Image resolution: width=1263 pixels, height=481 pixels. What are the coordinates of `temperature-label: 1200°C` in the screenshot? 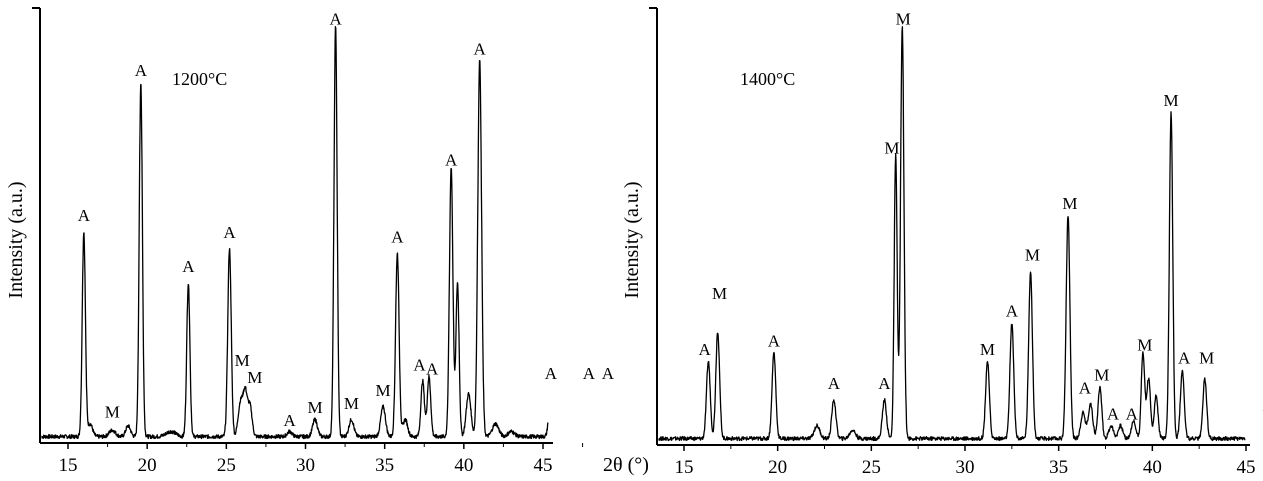 It's located at (199, 79).